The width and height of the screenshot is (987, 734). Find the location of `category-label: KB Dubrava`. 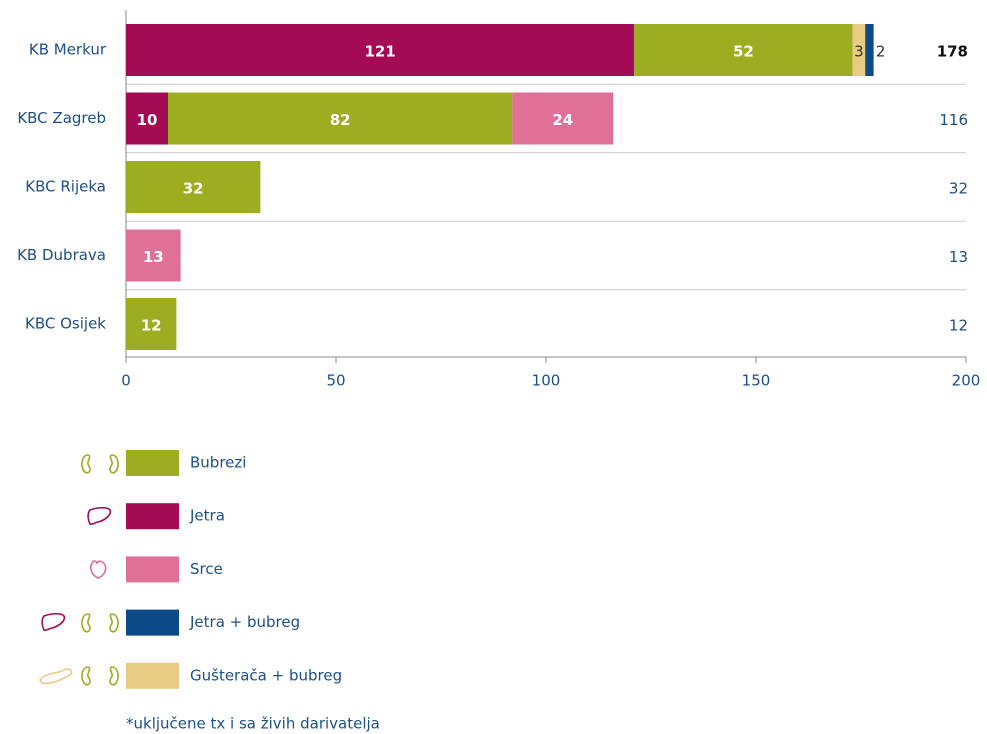

category-label: KB Dubrava is located at coordinates (61, 255).